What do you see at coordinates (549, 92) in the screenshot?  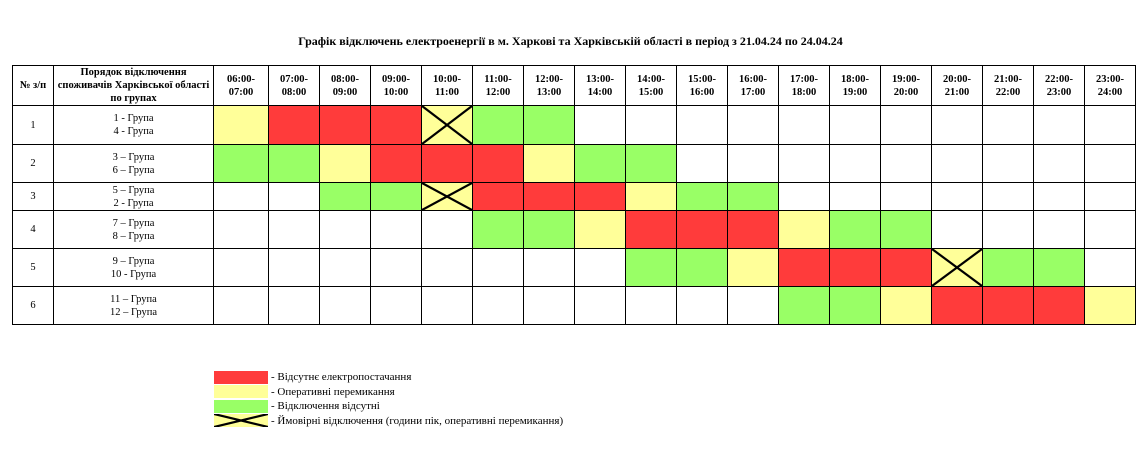 I see `hour-label-line: 13:00` at bounding box center [549, 92].